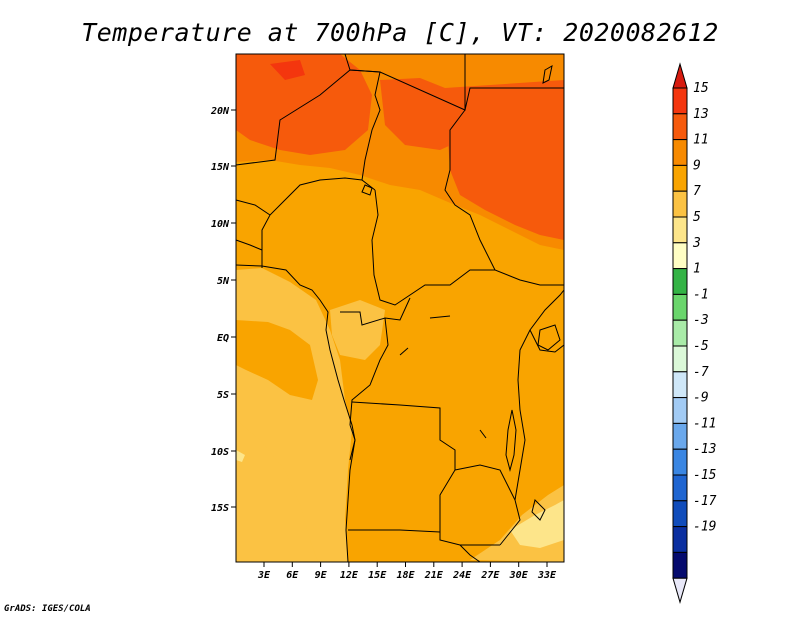  Describe the element at coordinates (701, 398) in the screenshot. I see `colorbar-label: -9` at that location.